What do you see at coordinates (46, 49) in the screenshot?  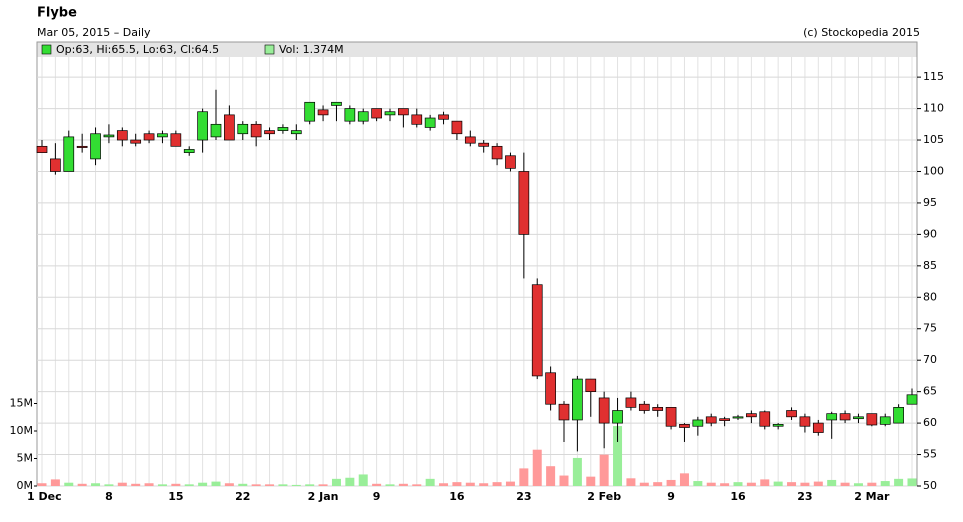 I see `legend-swatch` at bounding box center [46, 49].